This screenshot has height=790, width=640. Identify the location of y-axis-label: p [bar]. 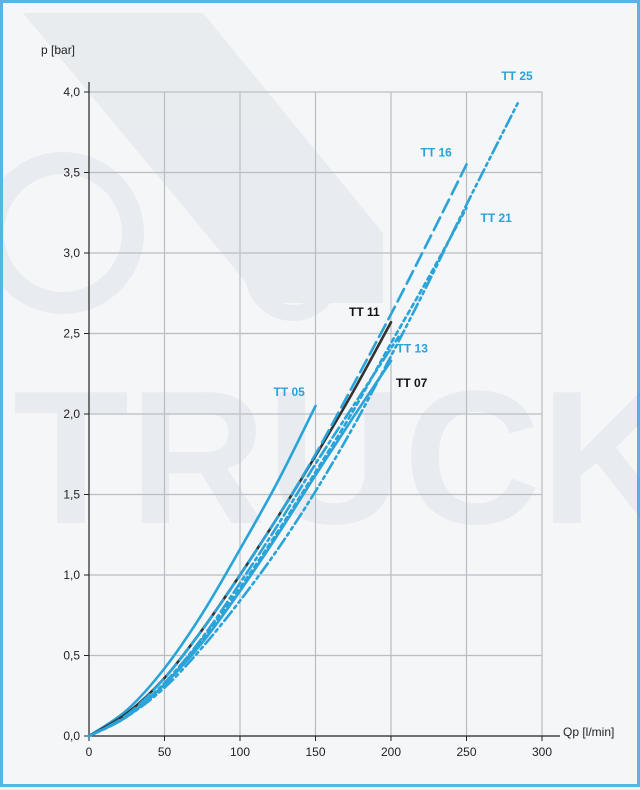
(58, 50).